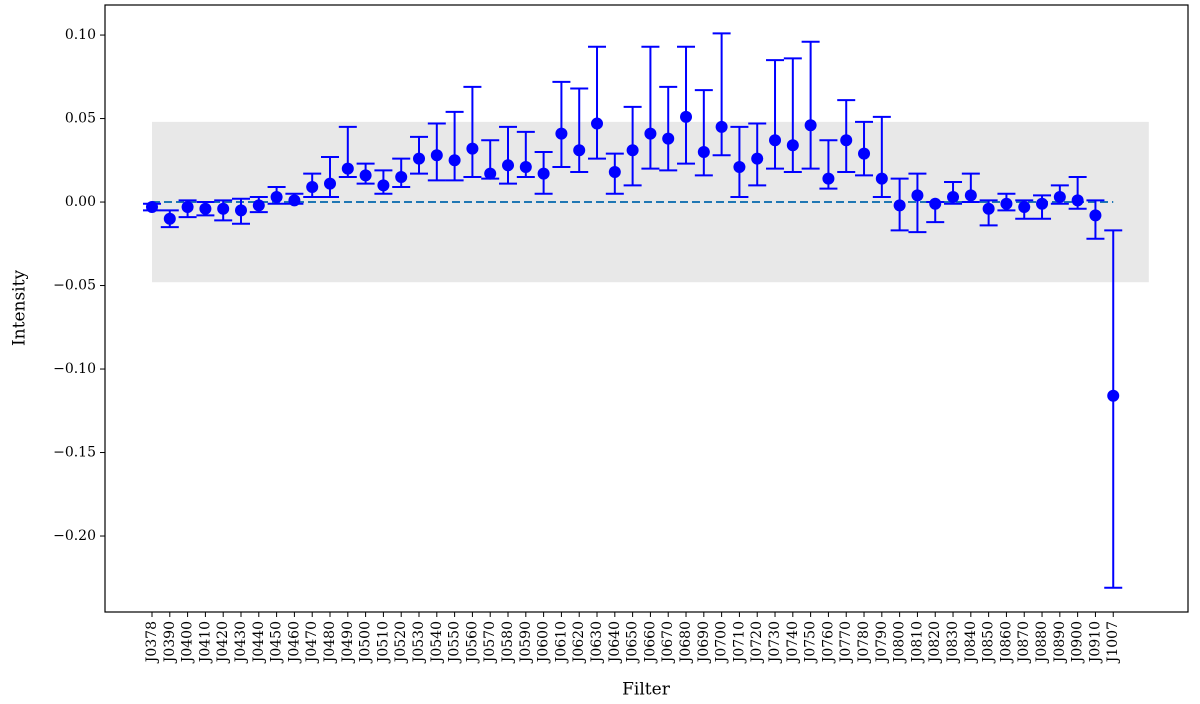  Describe the element at coordinates (437, 642) in the screenshot. I see `x-tick-label: J0540` at that location.